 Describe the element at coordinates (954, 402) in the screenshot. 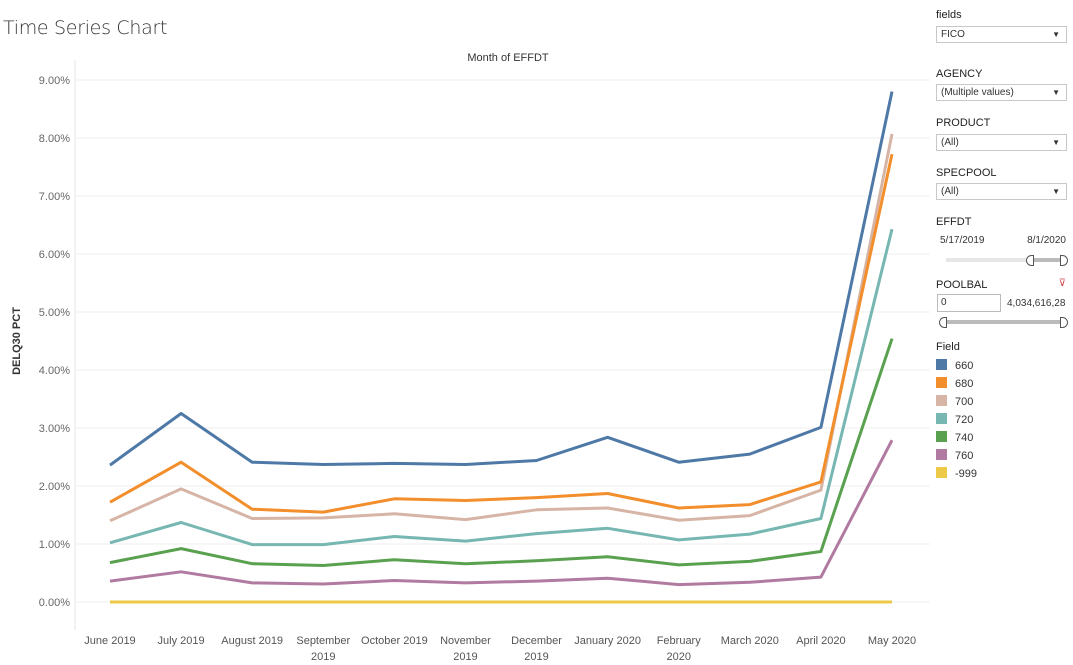

I see `legend-item-700: 700` at that location.